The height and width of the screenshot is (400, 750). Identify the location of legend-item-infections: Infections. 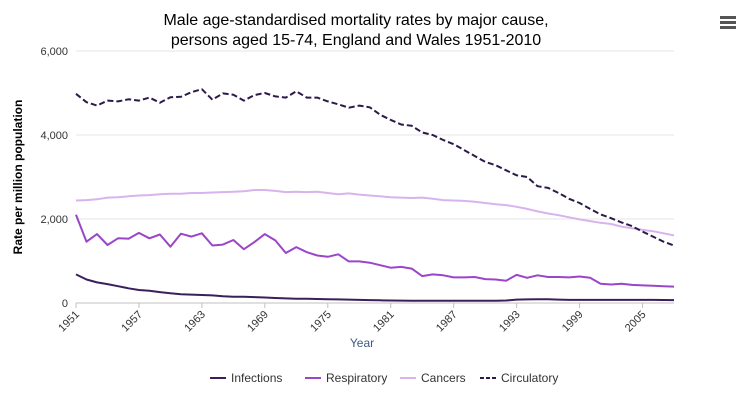
(246, 378).